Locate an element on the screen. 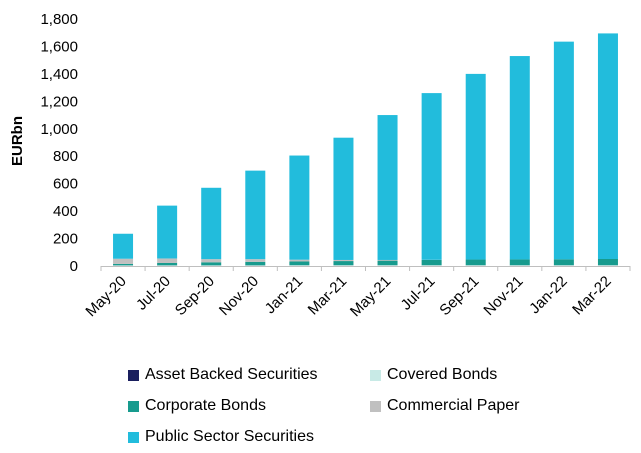 The image size is (641, 453). y-axis-ticks: 0 200 400 600 800 1,000 1,200 1,400 1,600 1,800 is located at coordinates (59, 143).